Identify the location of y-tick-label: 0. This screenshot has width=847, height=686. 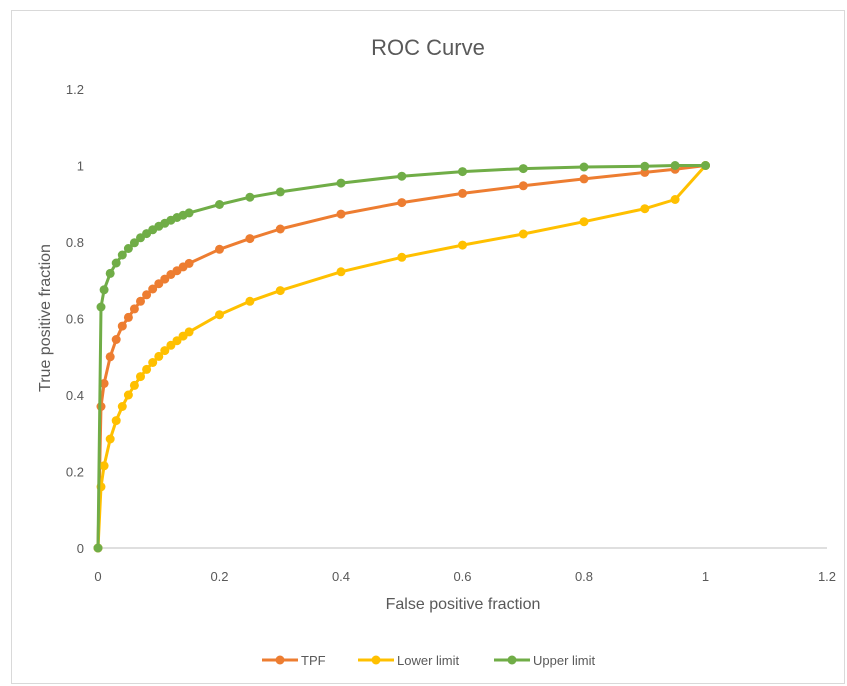
(80, 548).